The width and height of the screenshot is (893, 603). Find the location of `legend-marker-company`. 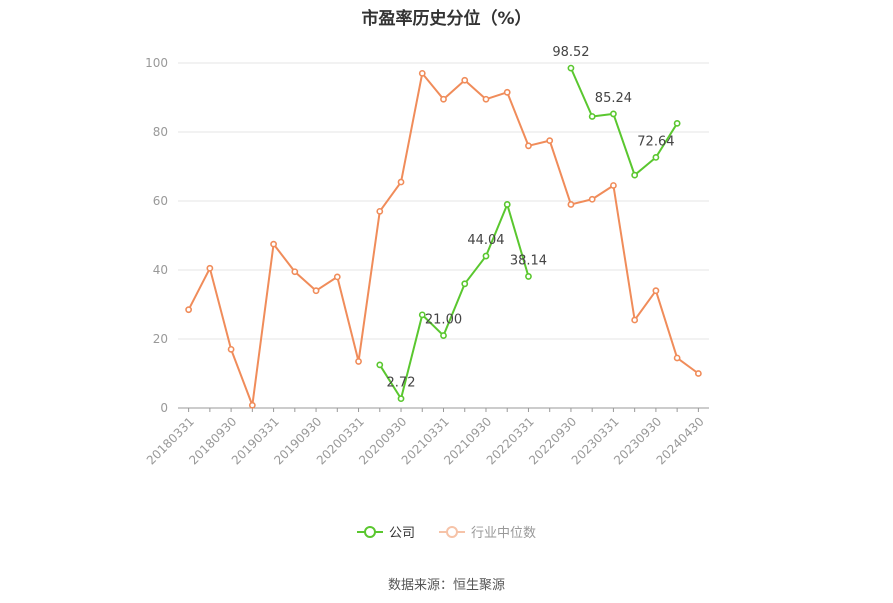

legend-marker-company is located at coordinates (369, 532).